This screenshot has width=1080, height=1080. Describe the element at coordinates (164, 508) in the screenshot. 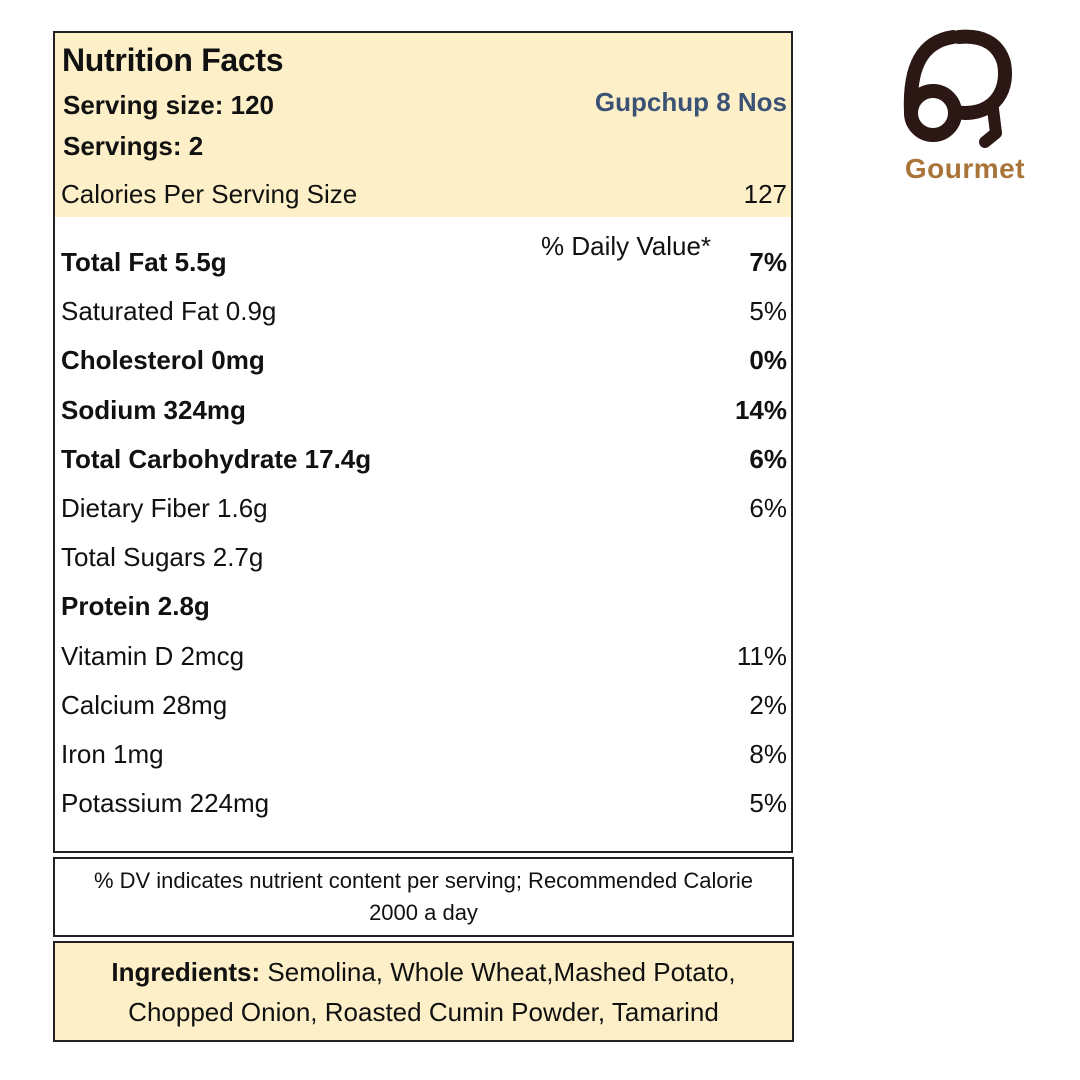

I see `nutrient-name: Dietary Fiber 1.6g` at that location.